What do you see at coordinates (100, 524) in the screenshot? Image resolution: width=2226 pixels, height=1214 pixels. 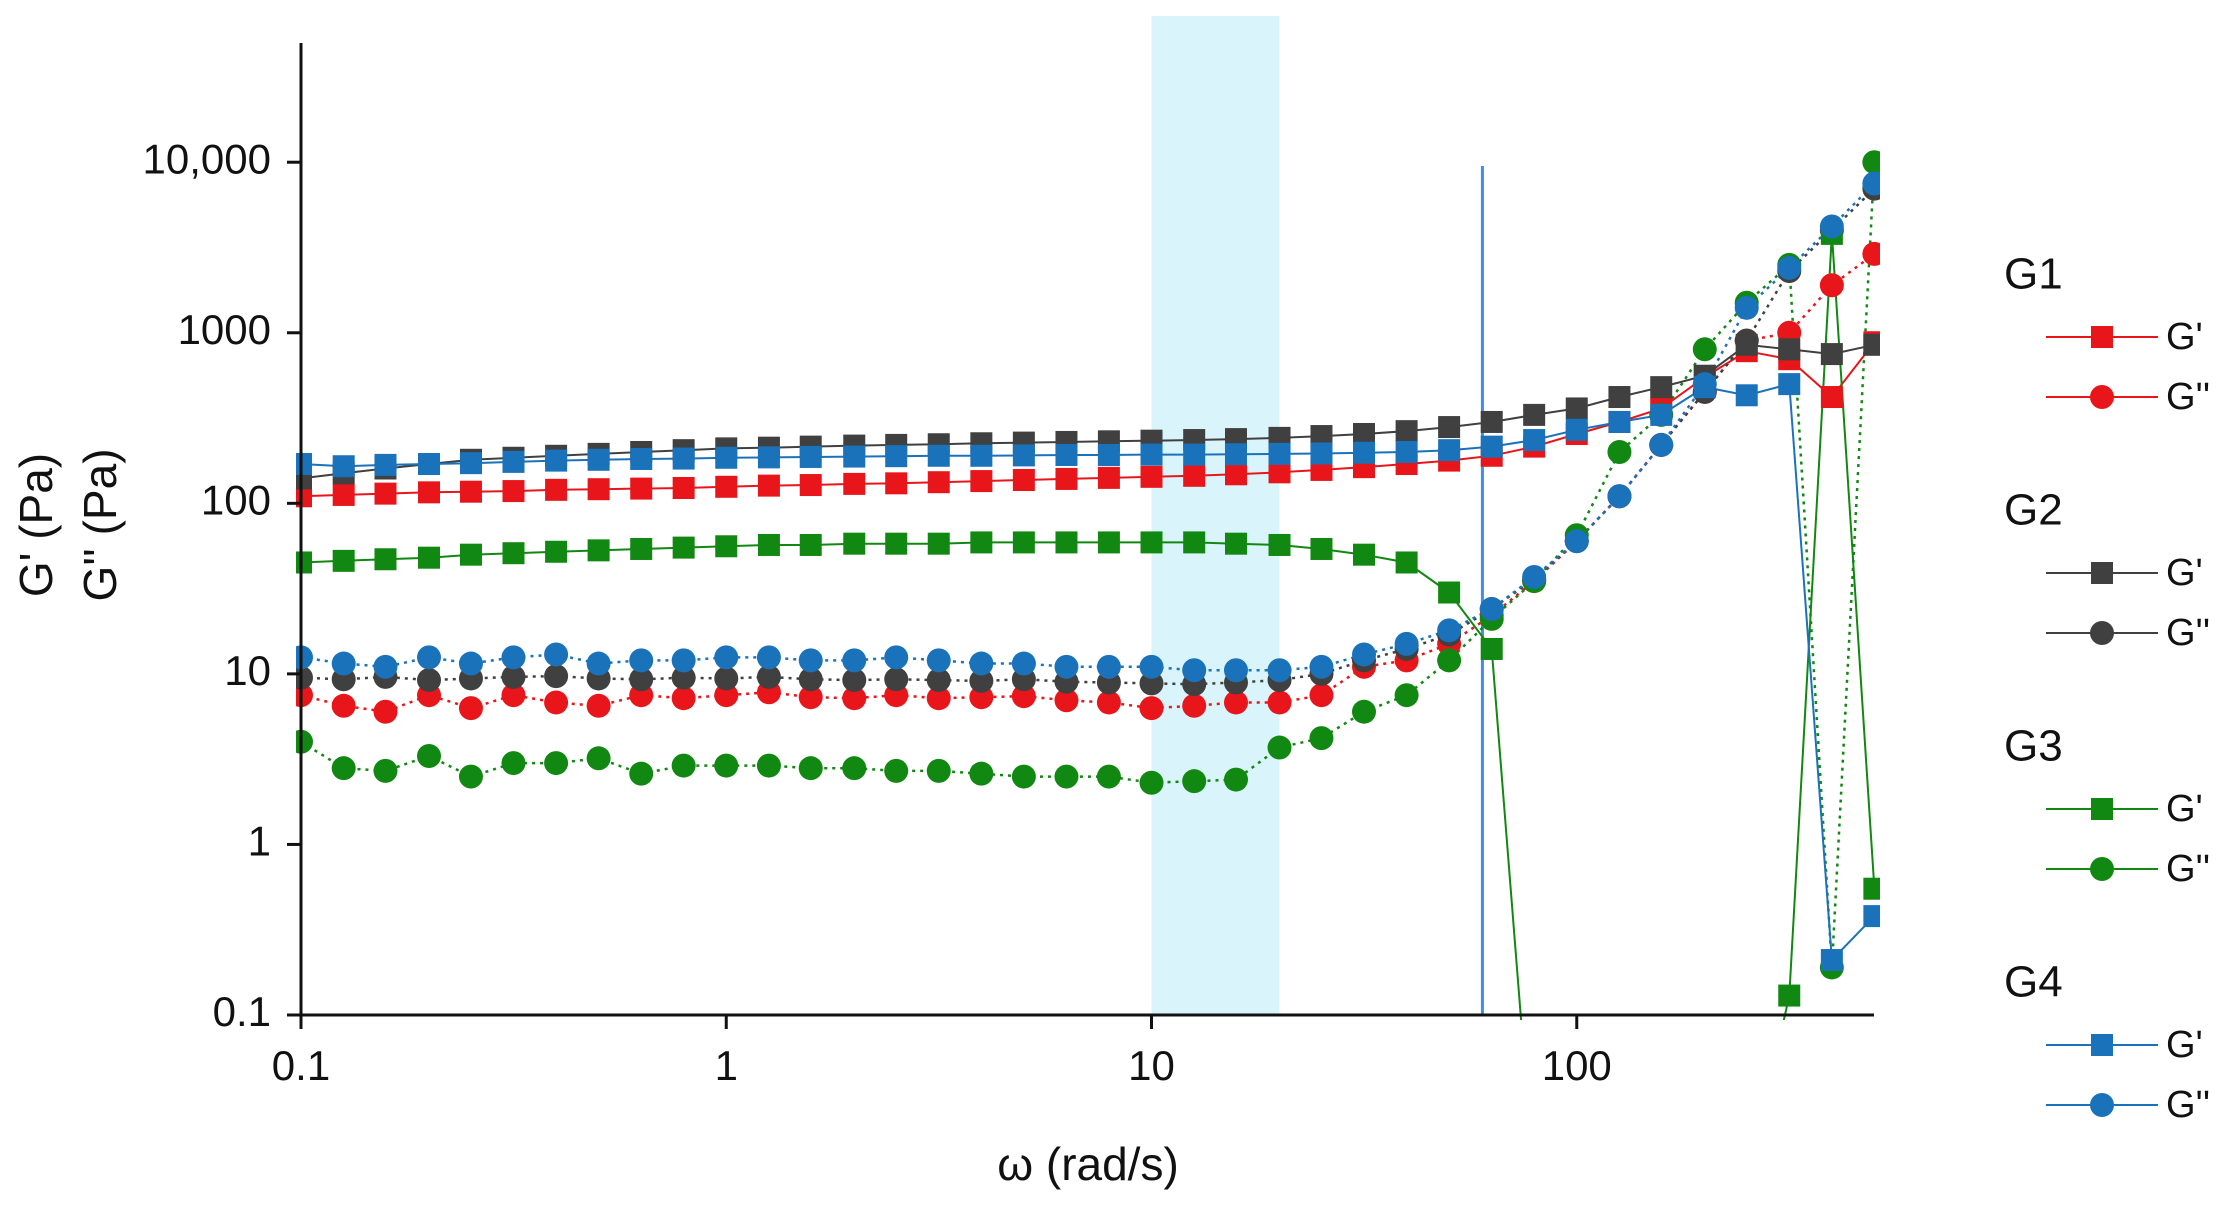 I see `y-axis-label: G'' (Pa)` at bounding box center [100, 524].